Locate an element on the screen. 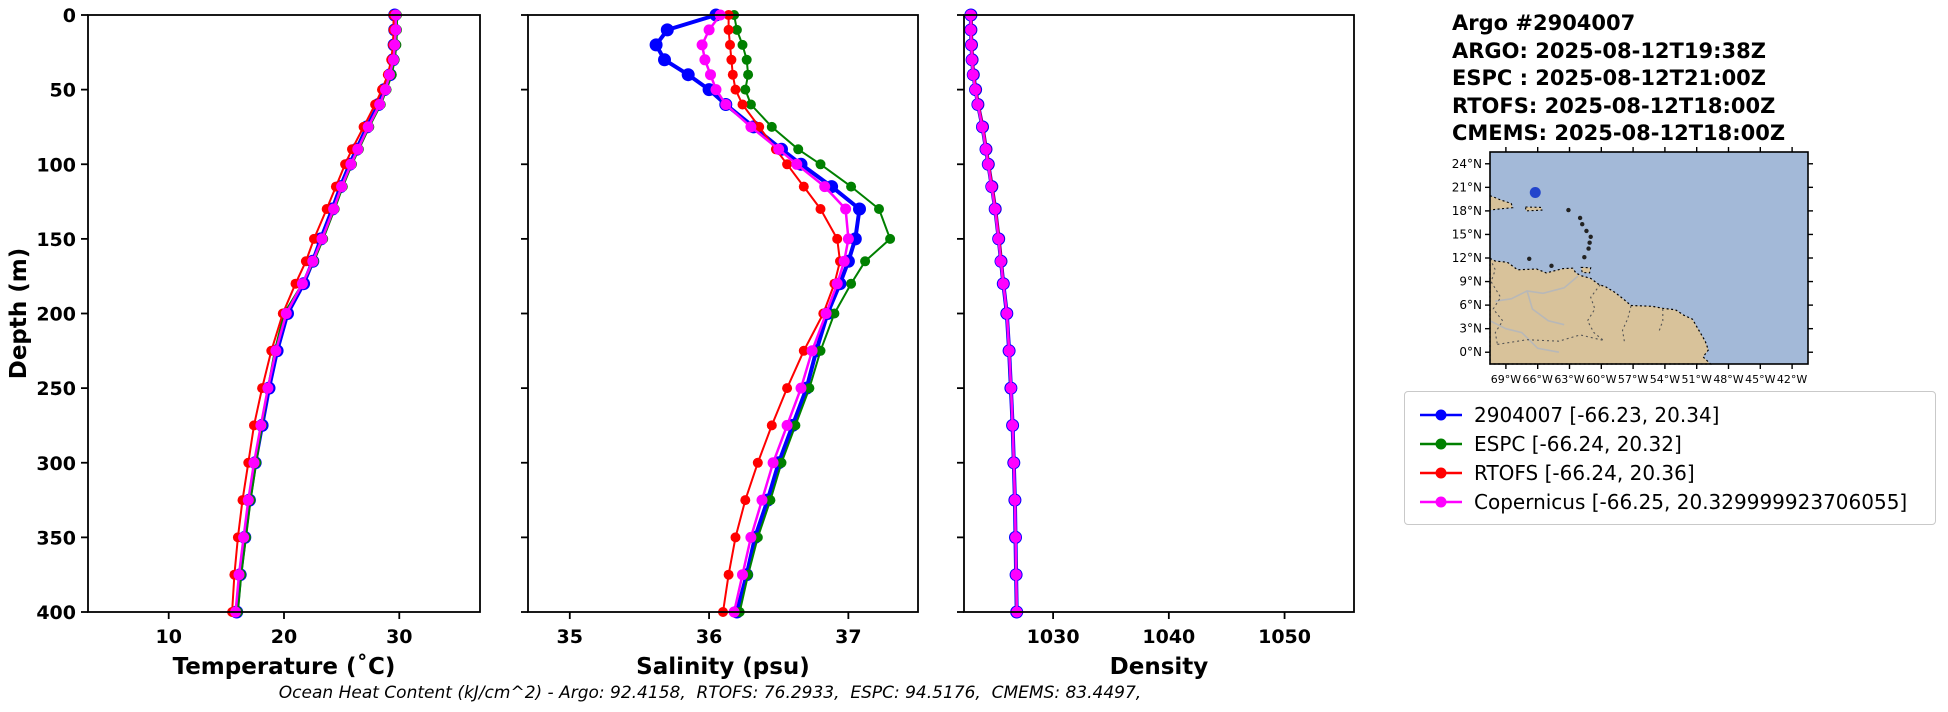 This screenshot has width=1948, height=712. svg-text: 50 is located at coordinates (63, 91).